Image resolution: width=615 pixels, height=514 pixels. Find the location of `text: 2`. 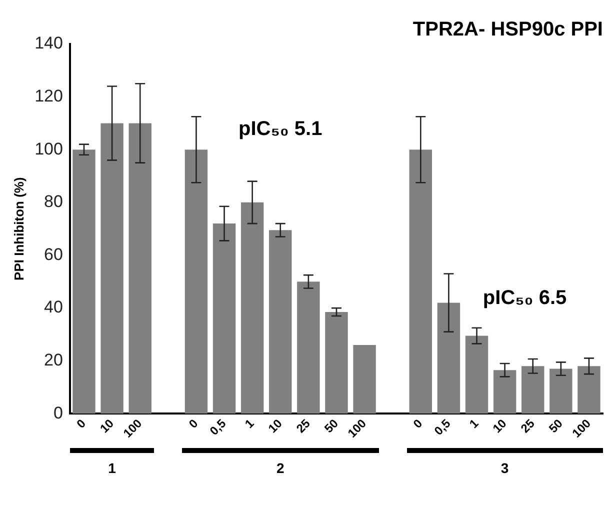

text: 2 is located at coordinates (280, 468).